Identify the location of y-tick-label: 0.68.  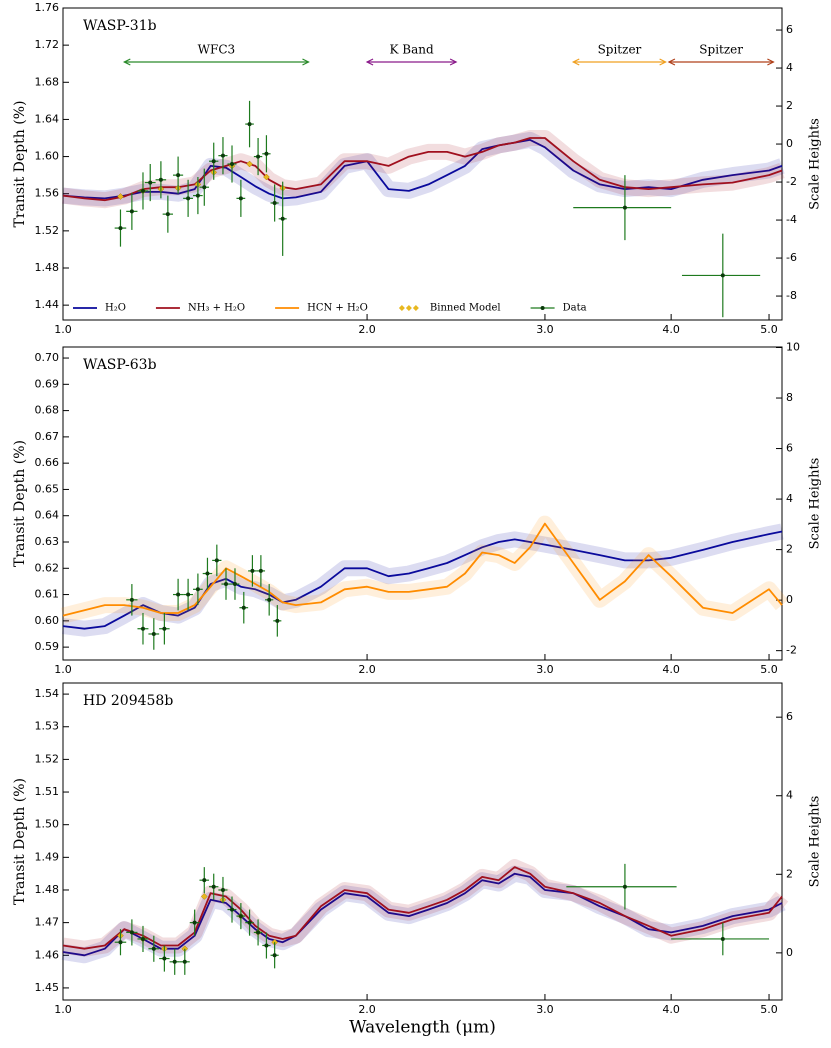
(47, 410).